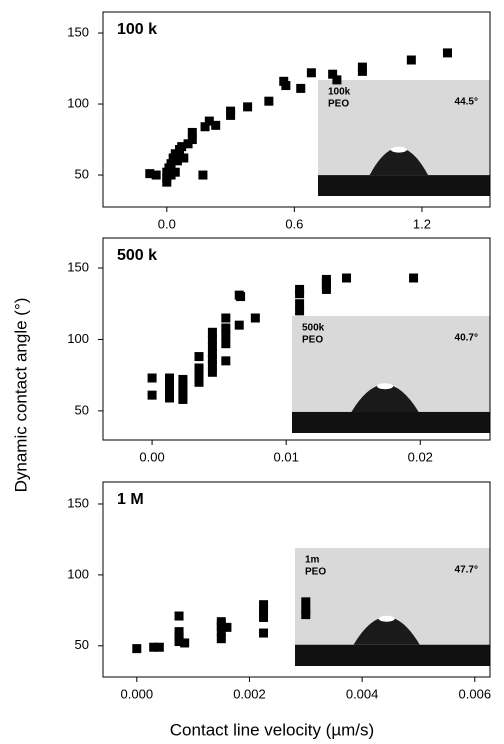 The height and width of the screenshot is (744, 504). What do you see at coordinates (294, 223) in the screenshot?
I see `x-tick-label: 0.6` at bounding box center [294, 223].